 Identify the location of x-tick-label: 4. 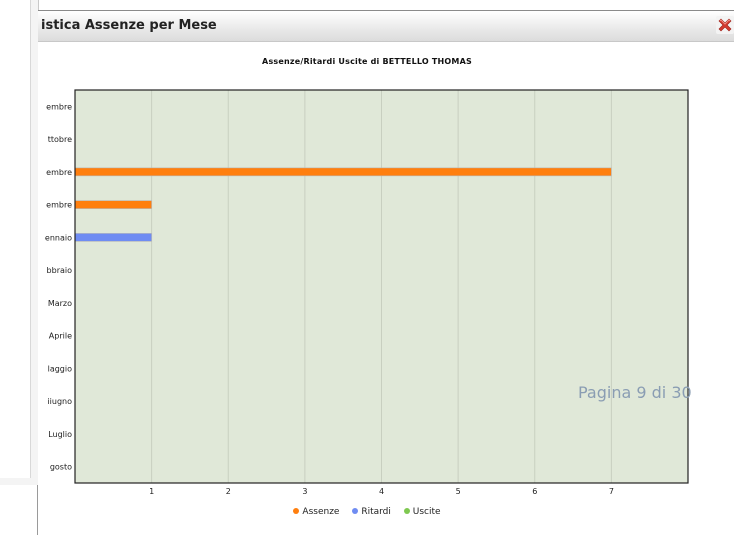
(381, 491).